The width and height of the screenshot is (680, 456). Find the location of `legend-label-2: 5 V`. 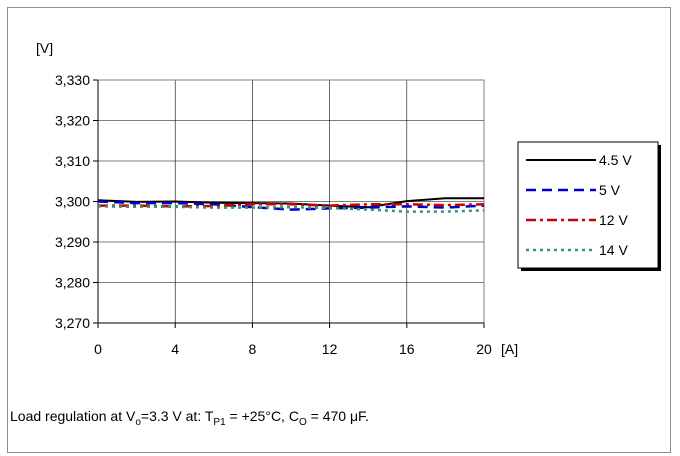

legend-label-2: 5 V is located at coordinates (610, 190).